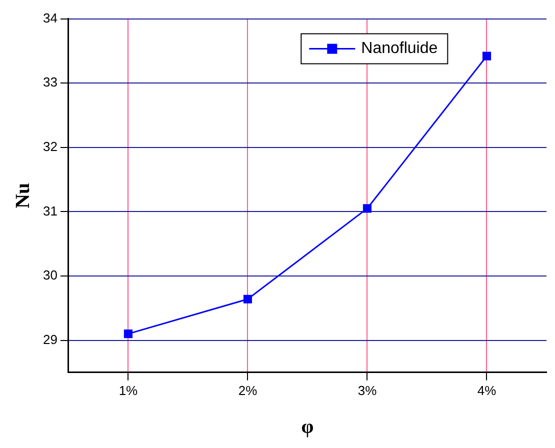  I want to click on y-axis-title: Nu, so click(23, 195).